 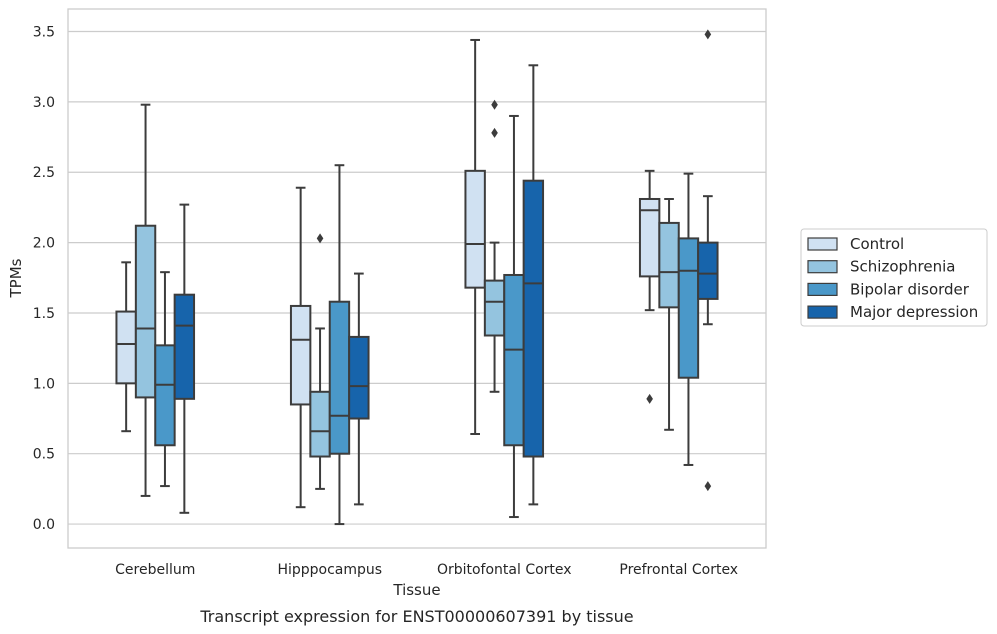 I want to click on box-bipolar-disorder-hipppocampus, so click(x=339, y=345).